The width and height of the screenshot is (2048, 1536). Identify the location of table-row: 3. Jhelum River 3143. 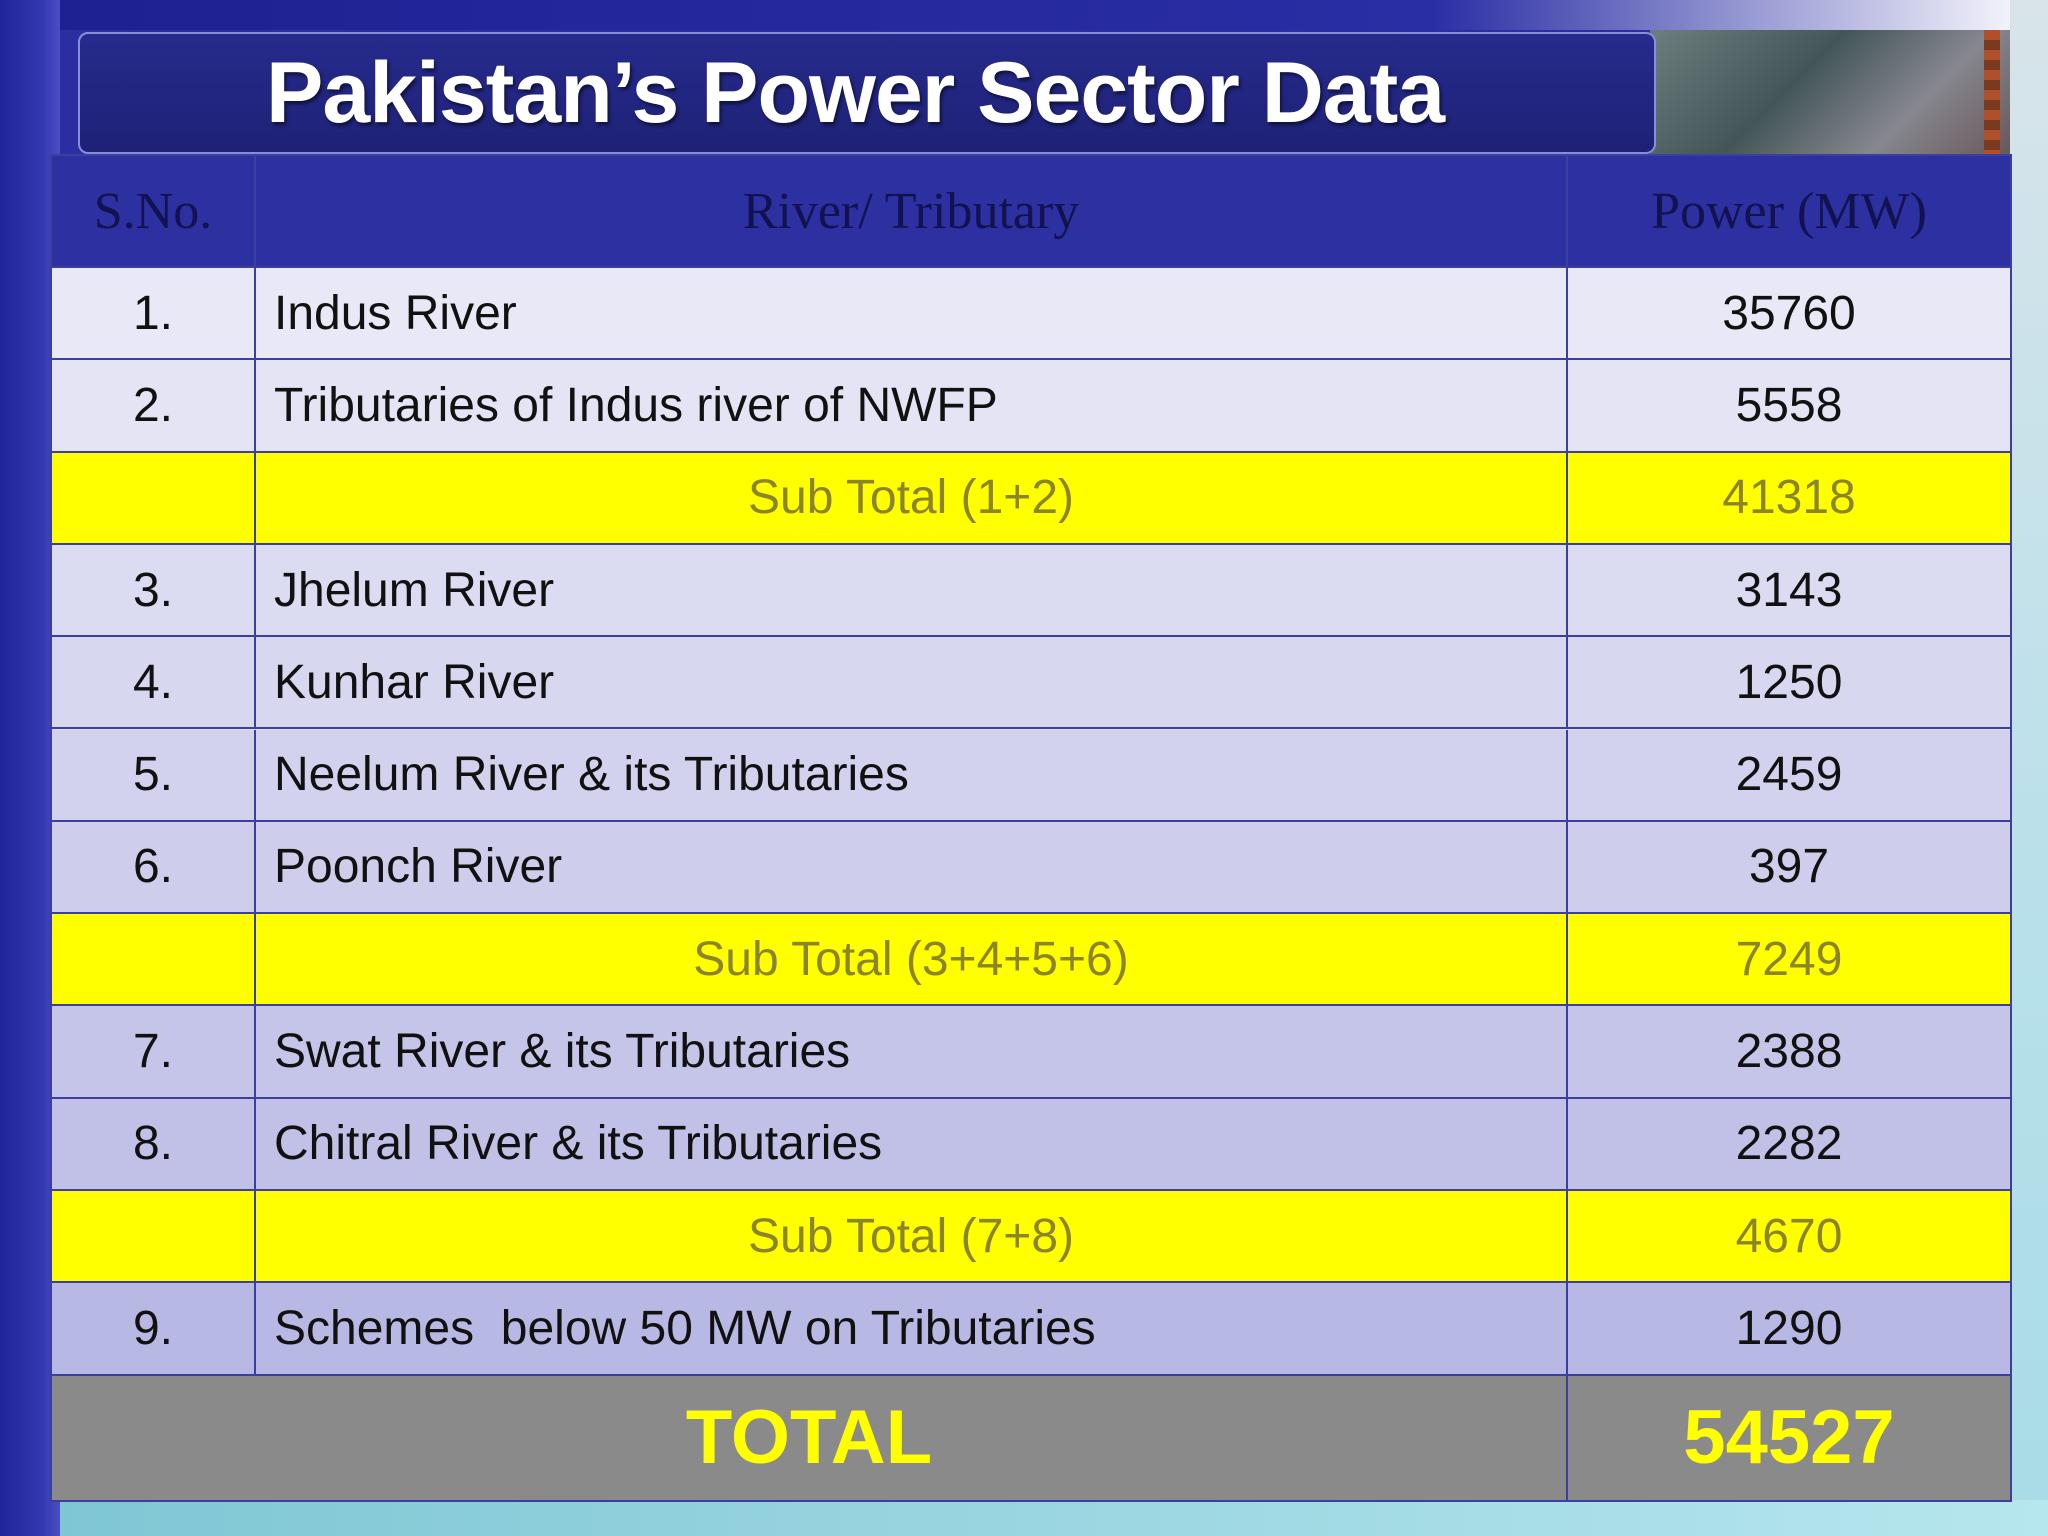
(1031, 591).